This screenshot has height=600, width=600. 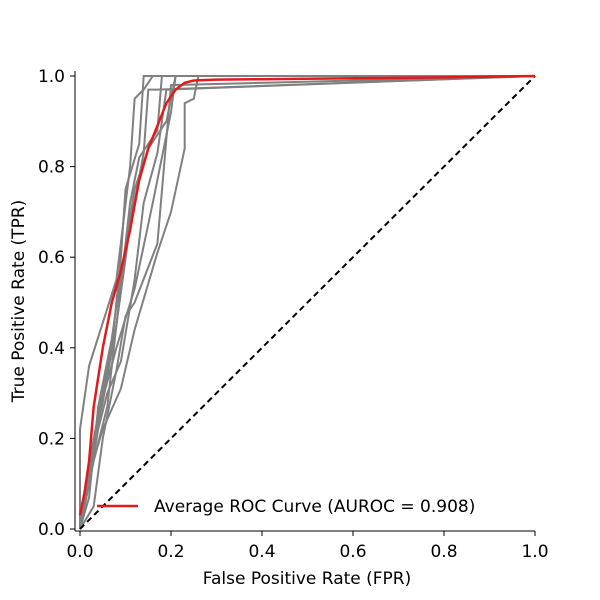 What do you see at coordinates (51, 530) in the screenshot?
I see `y-tick-label: 0.0` at bounding box center [51, 530].